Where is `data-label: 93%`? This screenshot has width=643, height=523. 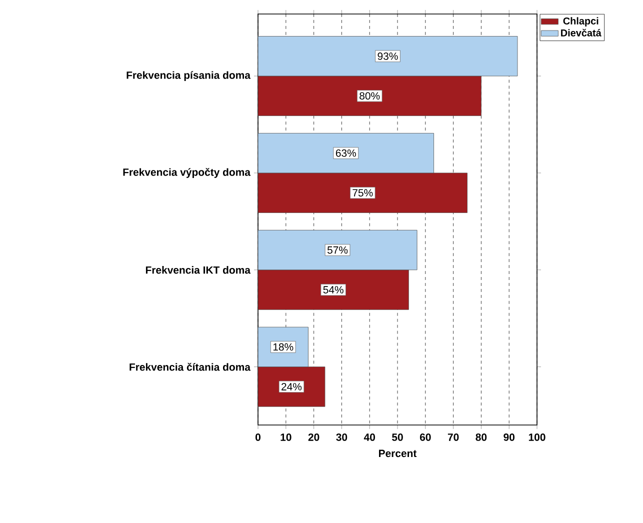 data-label: 93% is located at coordinates (388, 56).